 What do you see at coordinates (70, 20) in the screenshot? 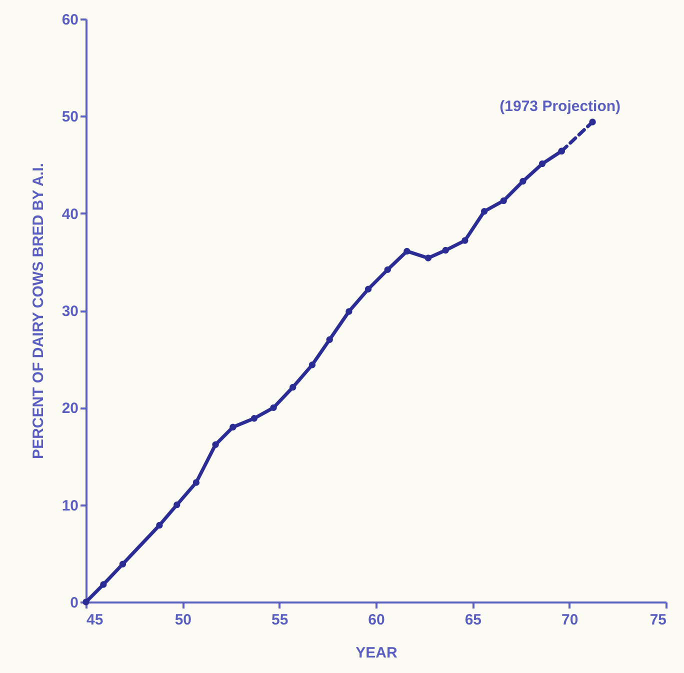
I see `y-tick-label: 60` at bounding box center [70, 20].